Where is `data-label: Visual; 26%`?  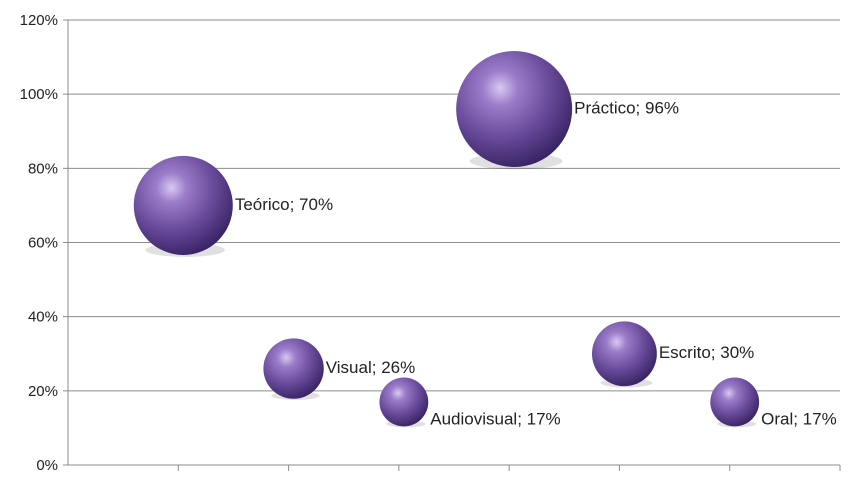
data-label: Visual; 26% is located at coordinates (370, 367).